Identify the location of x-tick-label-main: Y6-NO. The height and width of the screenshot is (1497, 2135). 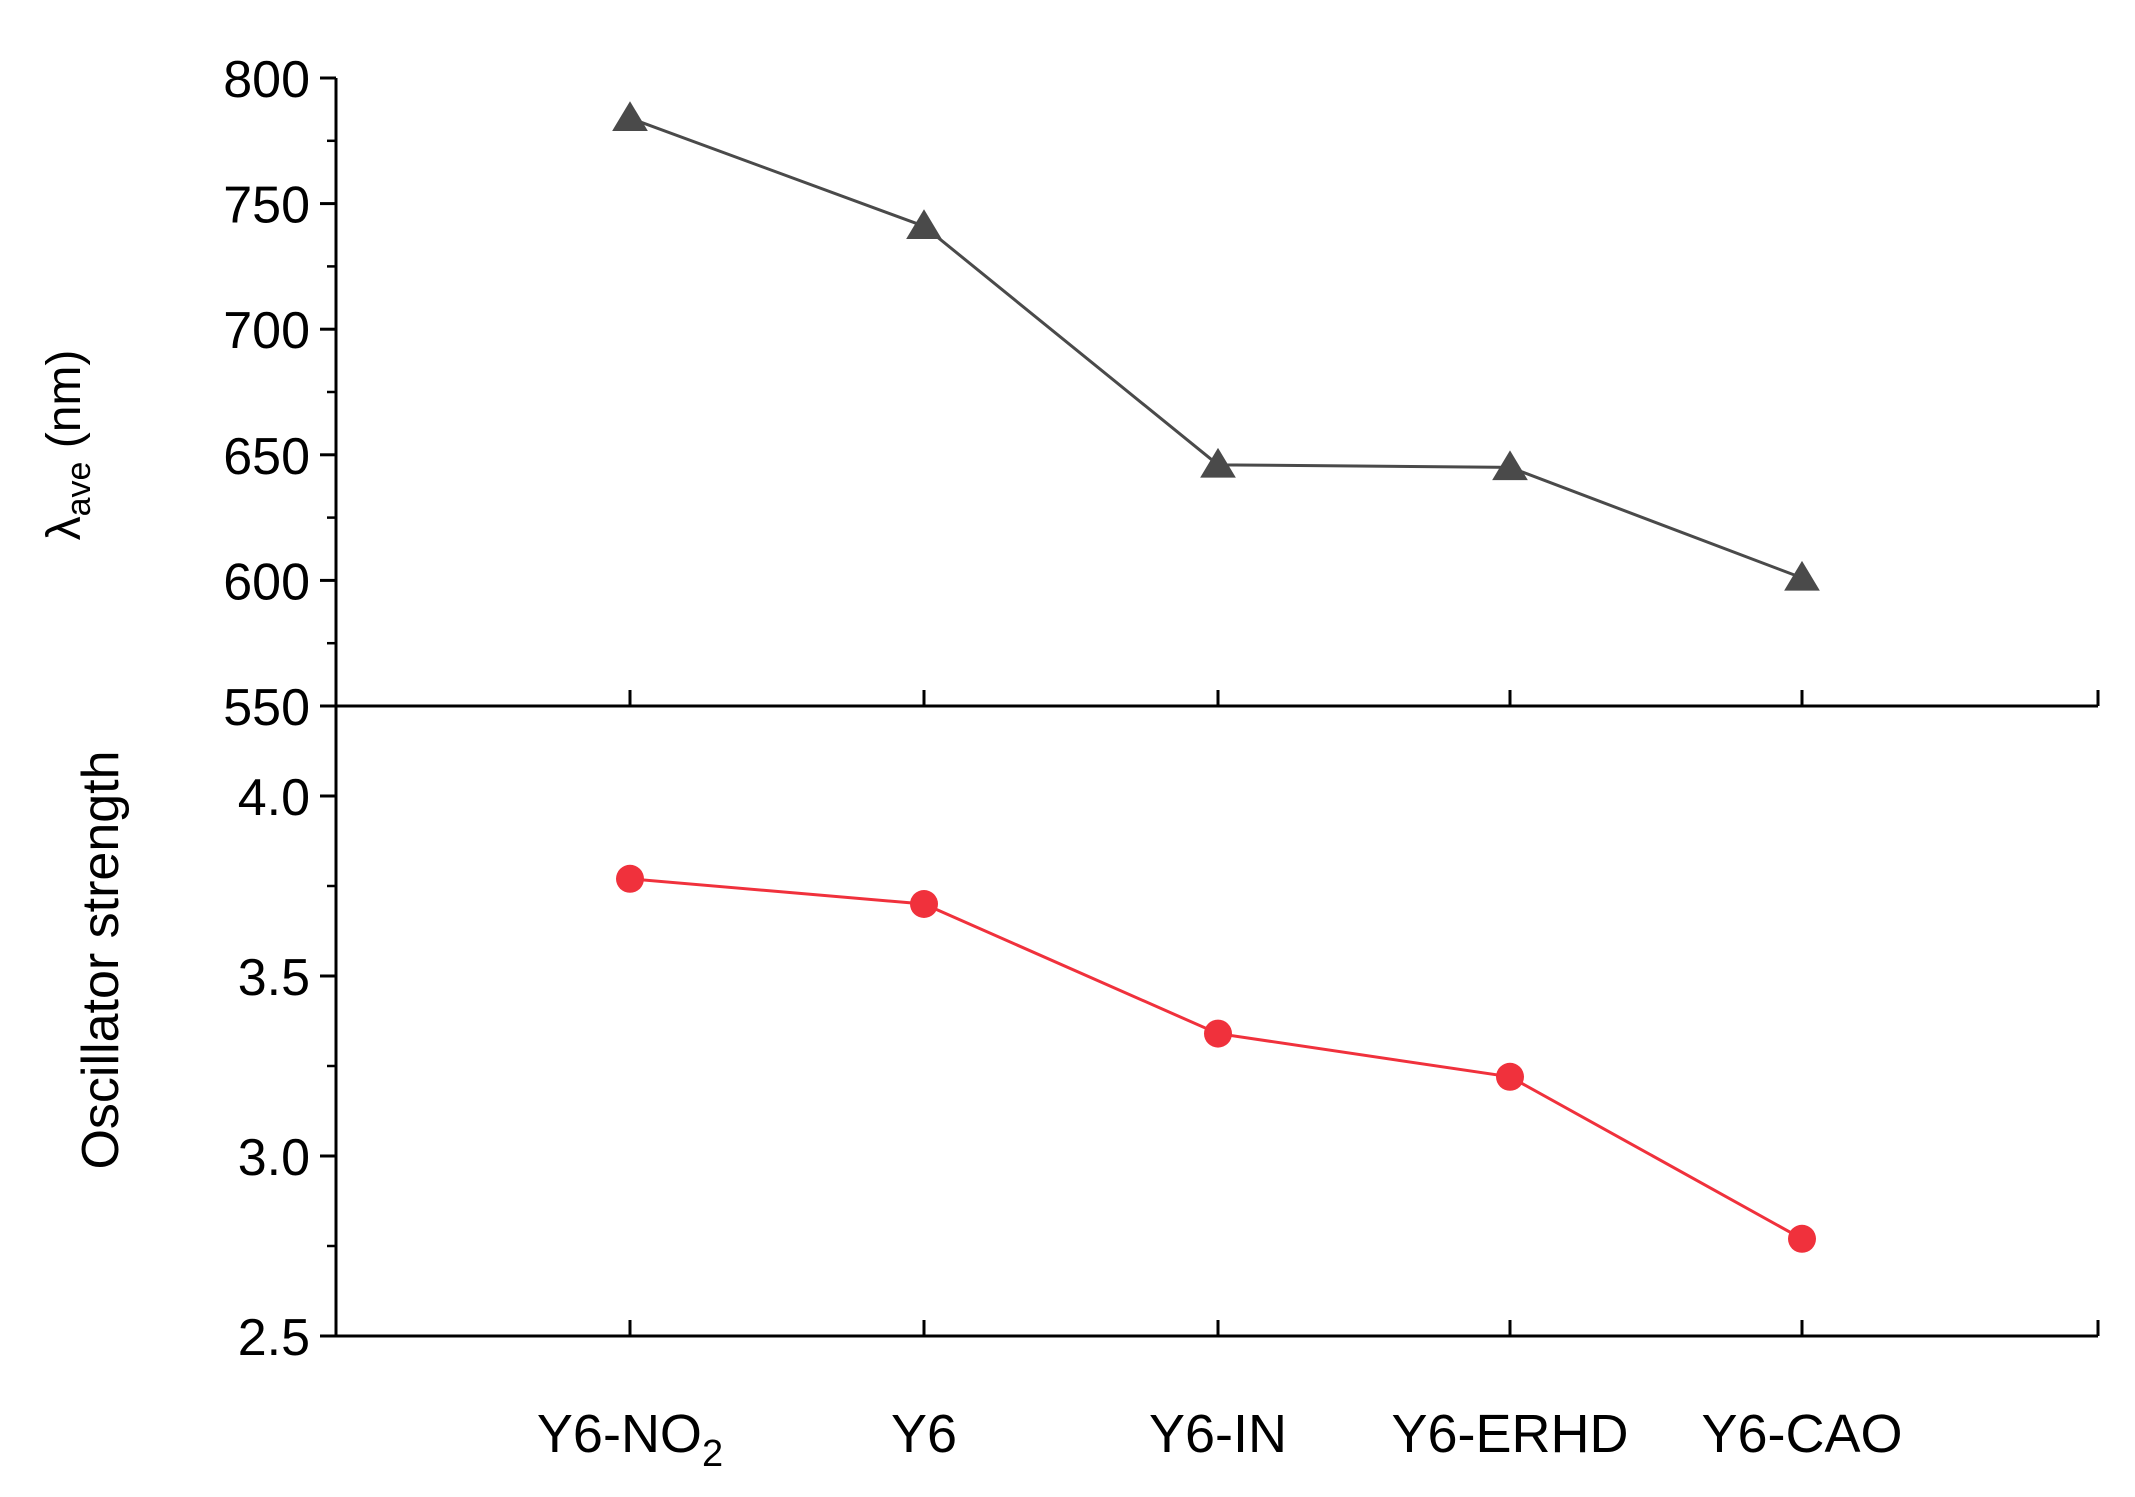
(619, 1434).